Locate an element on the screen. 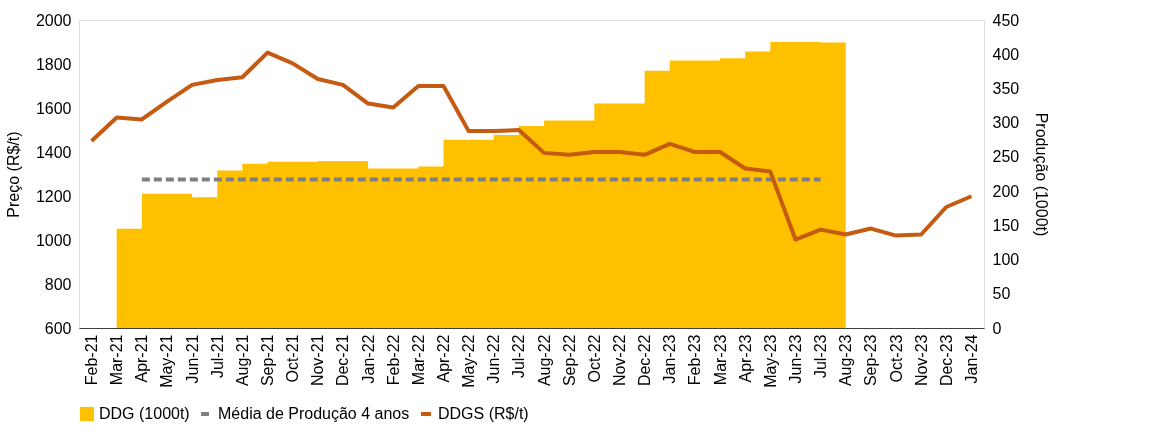  x-tick-label: Aug-22 is located at coordinates (544, 360).